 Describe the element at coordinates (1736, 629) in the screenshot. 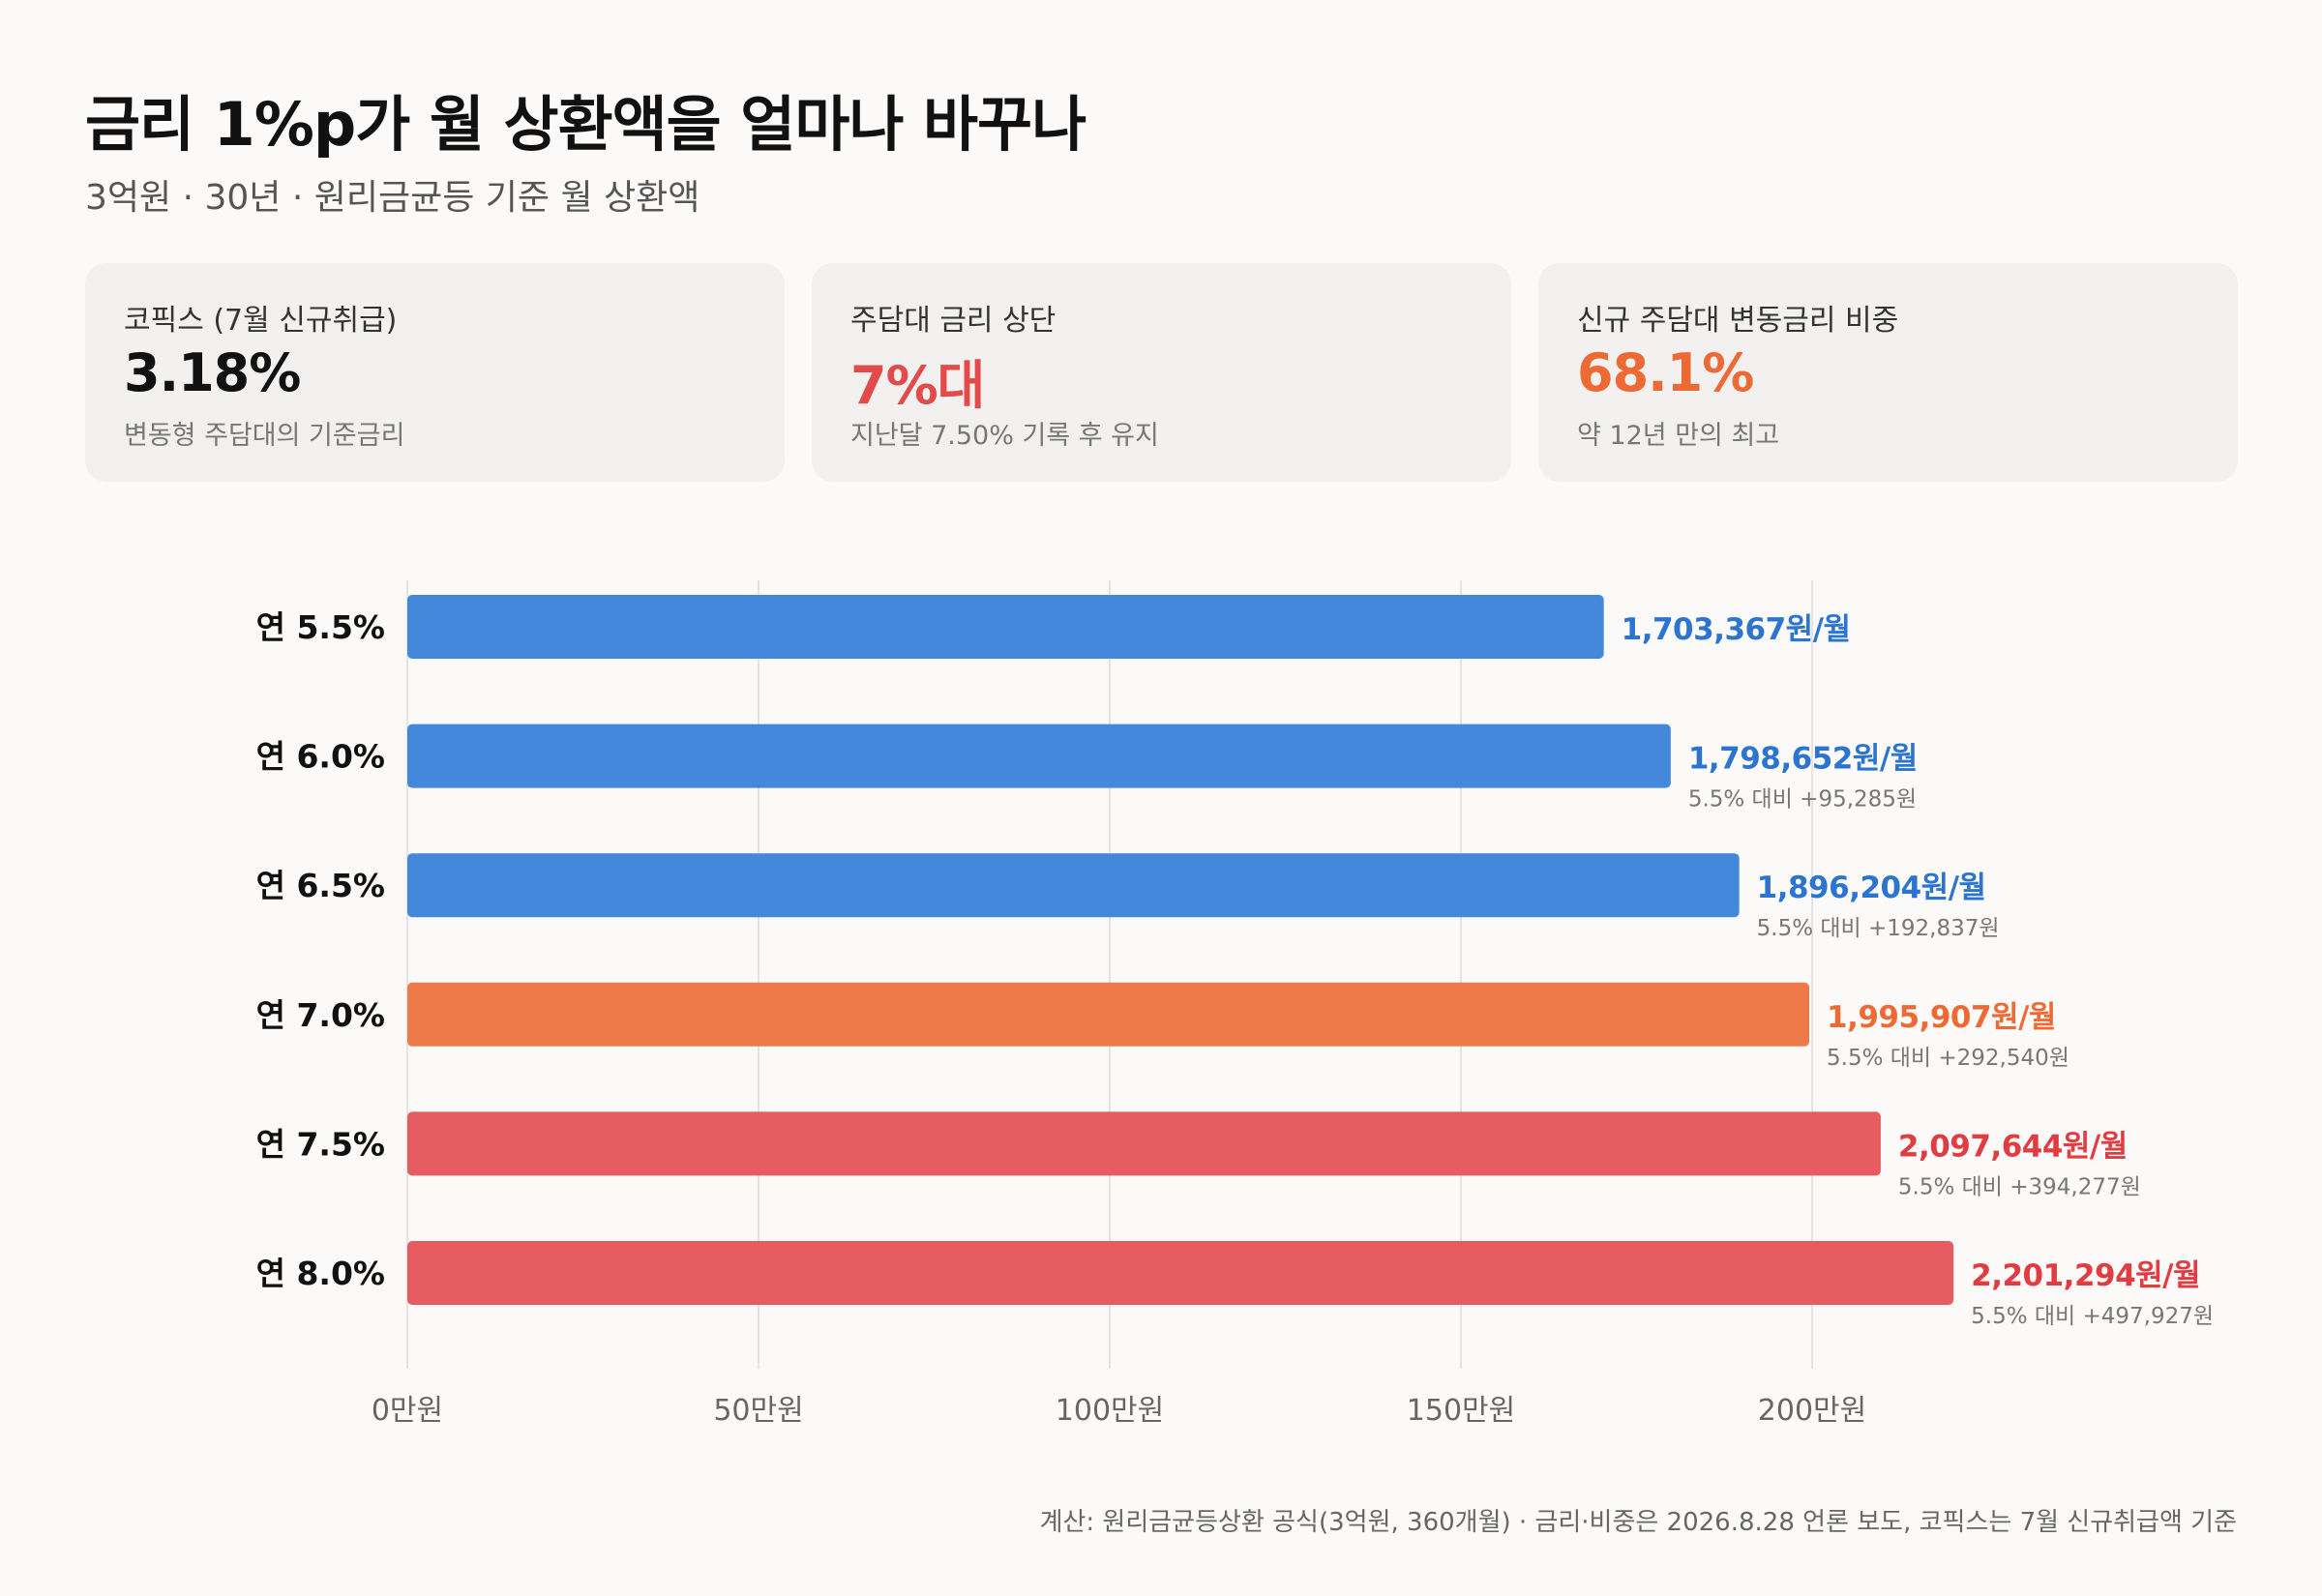

I see `value-label: 1,703,367원/월` at that location.